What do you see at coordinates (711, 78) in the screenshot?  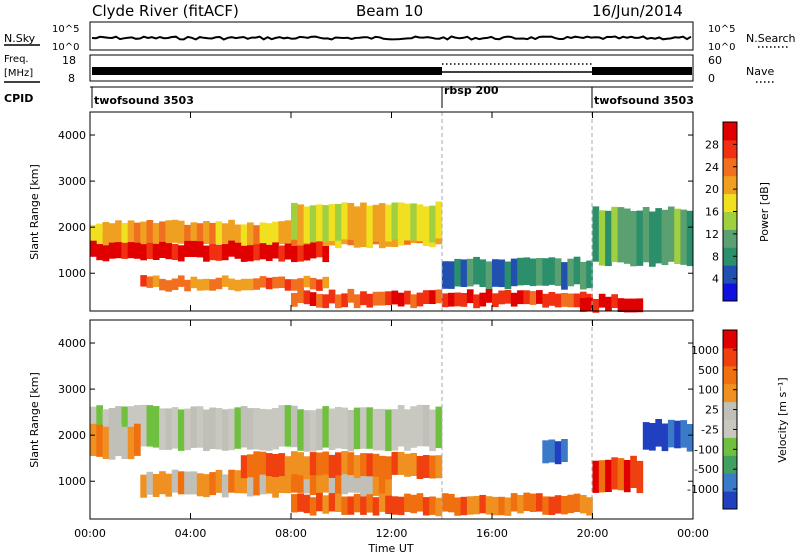 I see `nave-right-tick-bottom: 0` at bounding box center [711, 78].